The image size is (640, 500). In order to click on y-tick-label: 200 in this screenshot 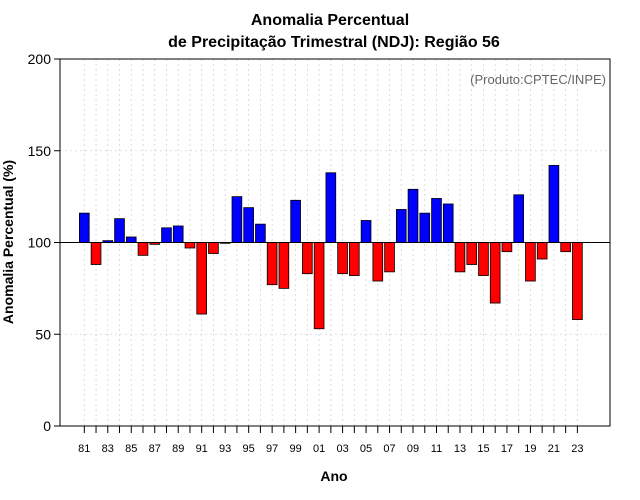, I will do `click(40, 59)`.